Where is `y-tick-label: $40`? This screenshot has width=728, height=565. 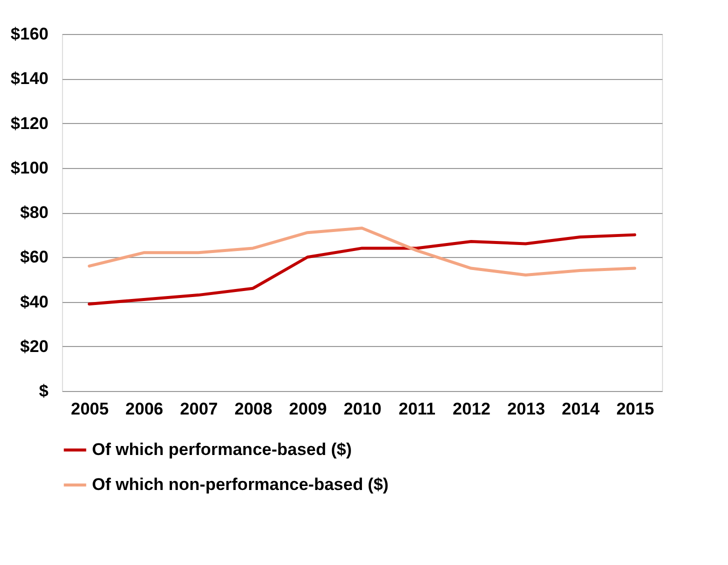 y-tick-label: $40 is located at coordinates (34, 302).